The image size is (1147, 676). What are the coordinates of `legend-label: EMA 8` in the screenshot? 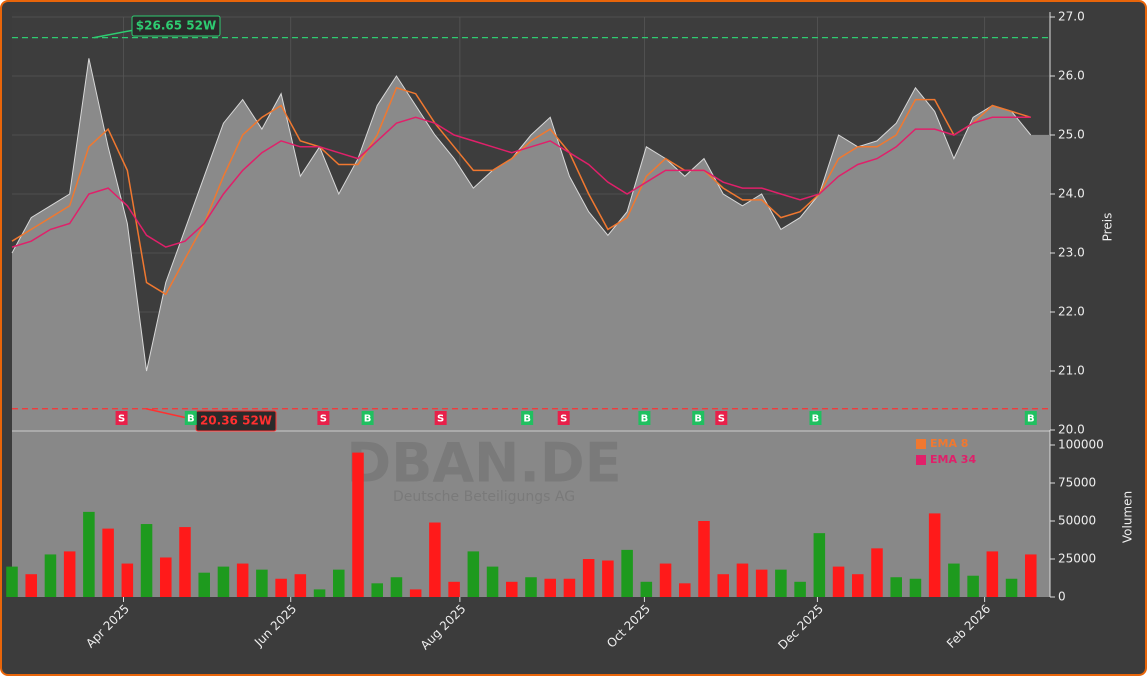 It's located at (949, 443).